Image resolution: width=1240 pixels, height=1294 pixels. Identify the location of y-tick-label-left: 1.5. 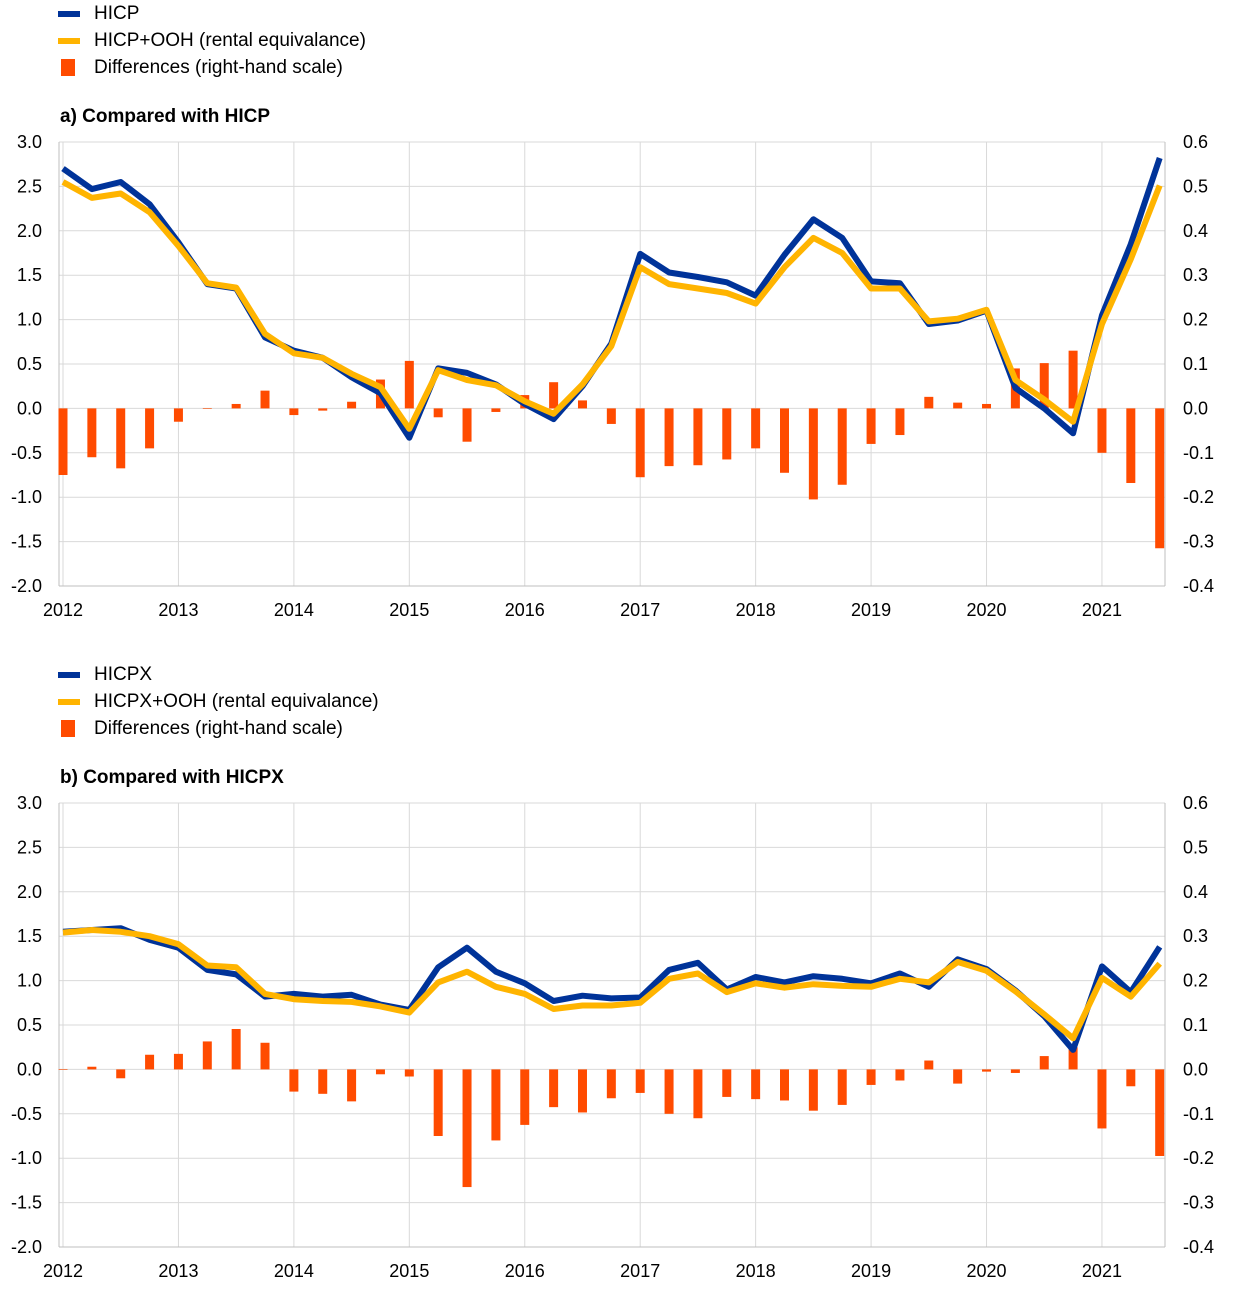
(29, 936).